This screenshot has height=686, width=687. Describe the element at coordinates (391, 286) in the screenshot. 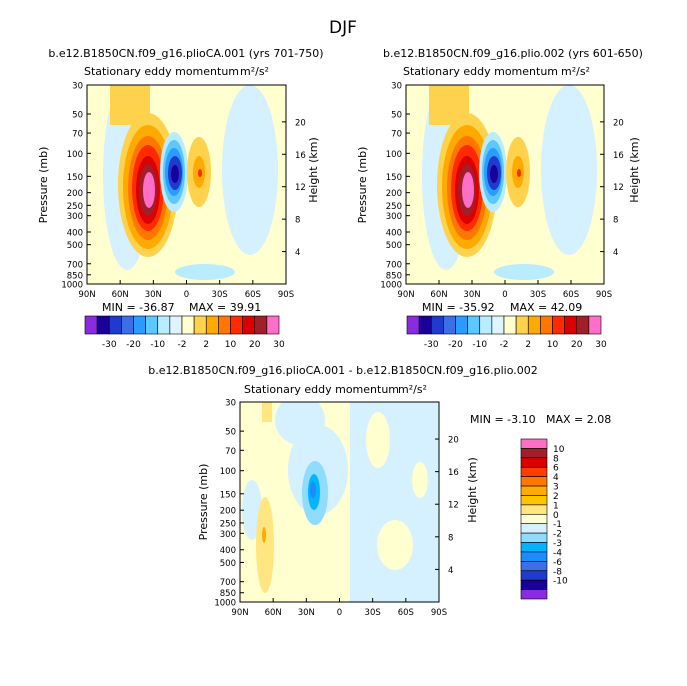

I see `y-tick-label: 1000` at that location.